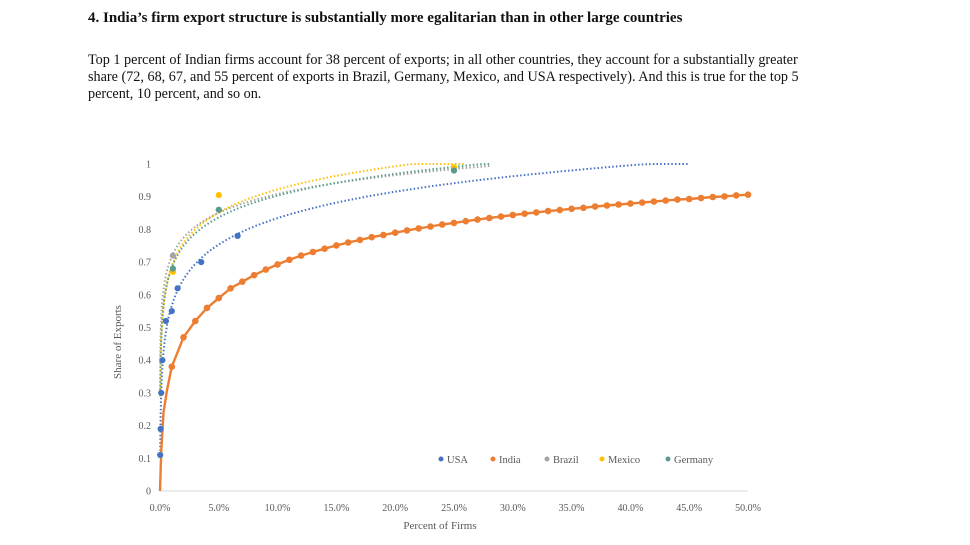 This screenshot has height=545, width=970. Describe the element at coordinates (145, 263) in the screenshot. I see `y-tick-label: 0.7` at that location.